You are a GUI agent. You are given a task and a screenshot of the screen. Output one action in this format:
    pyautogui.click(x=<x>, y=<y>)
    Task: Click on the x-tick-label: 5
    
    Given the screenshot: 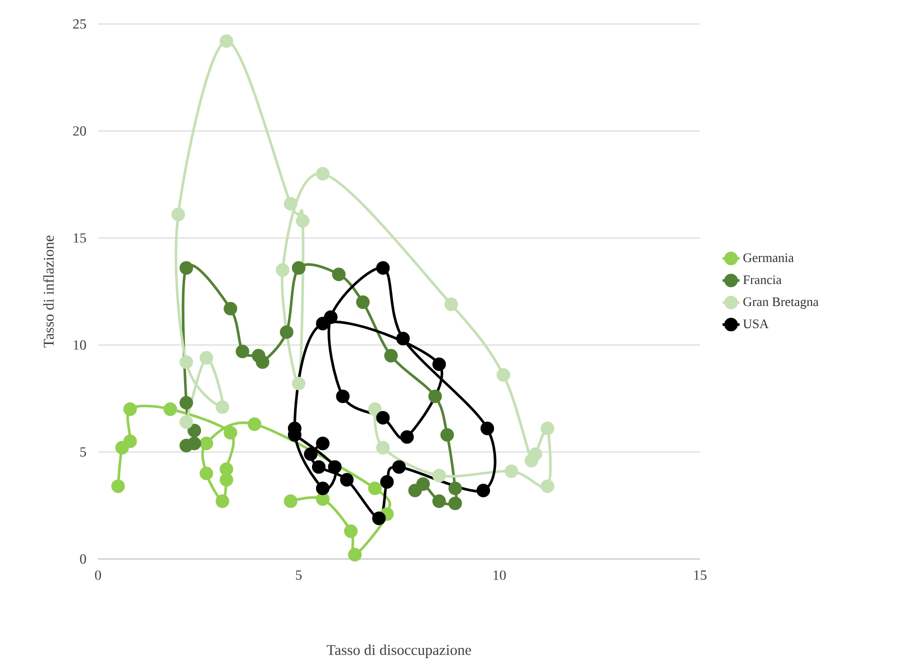 What is the action you would take?
    pyautogui.click(x=299, y=575)
    